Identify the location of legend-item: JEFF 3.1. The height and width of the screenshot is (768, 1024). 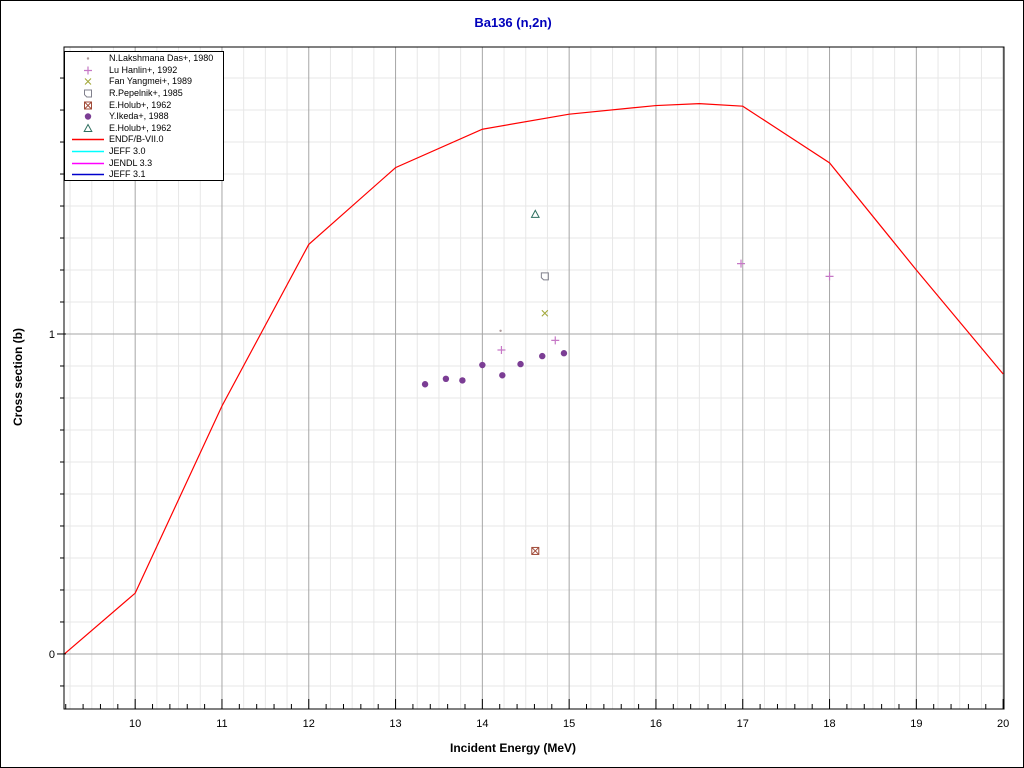
(144, 175).